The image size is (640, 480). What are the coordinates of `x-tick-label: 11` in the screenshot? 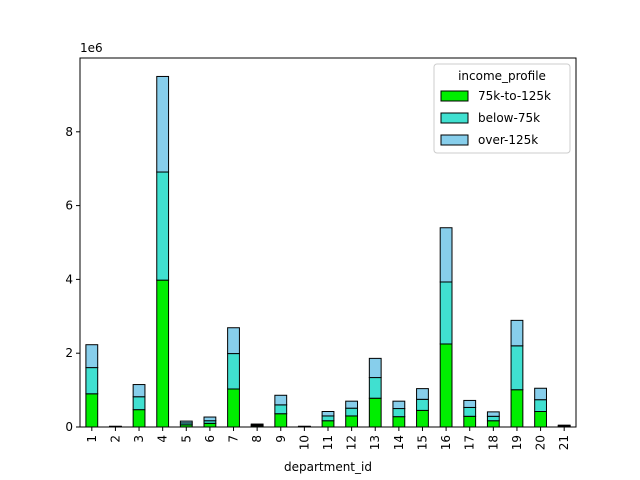 It's located at (328, 442).